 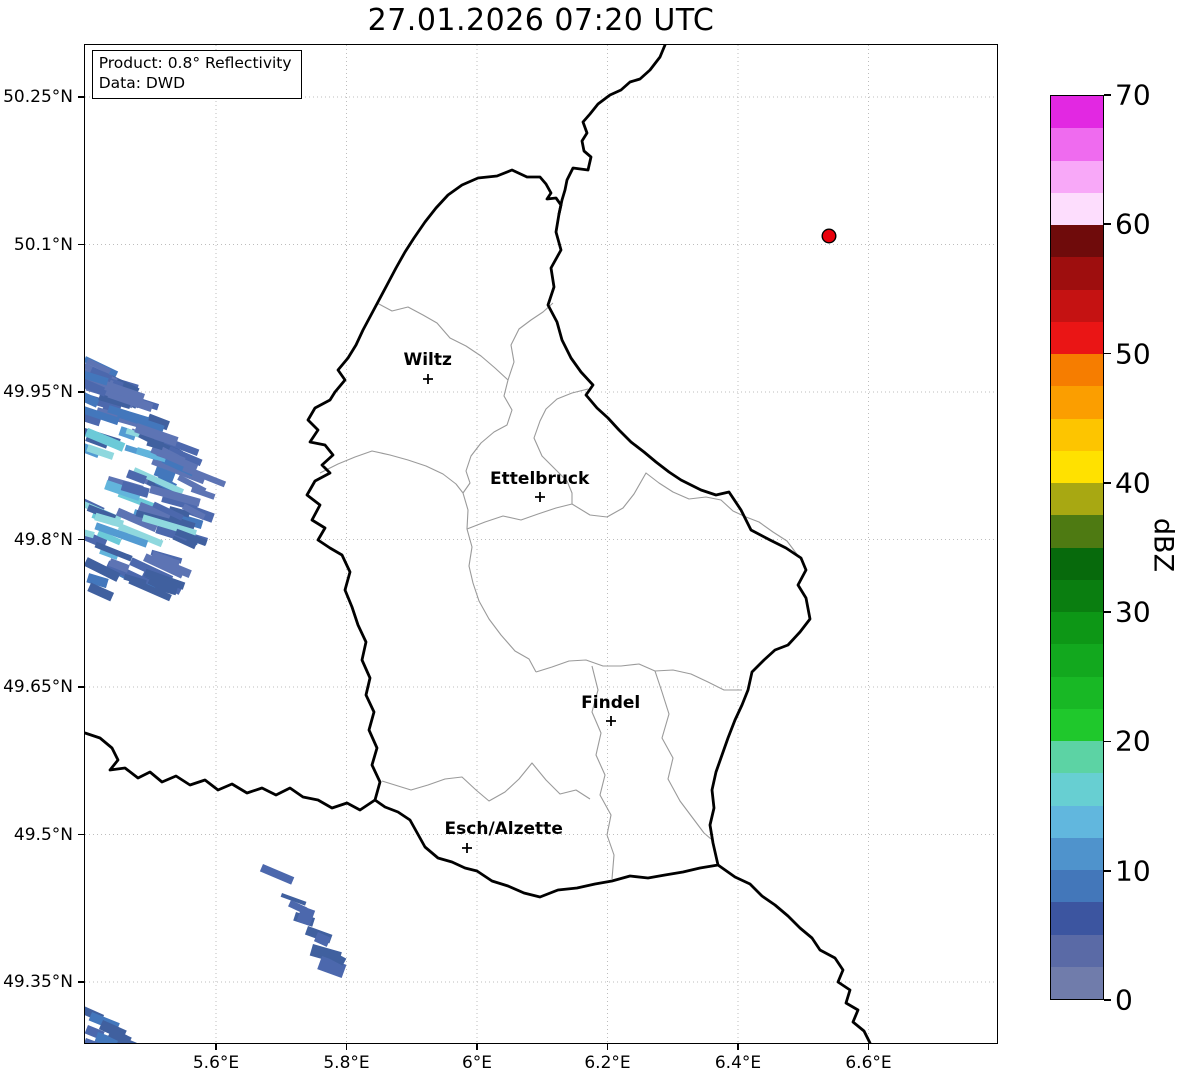 I want to click on radar-echo-cluster-south, so click(x=303, y=920).